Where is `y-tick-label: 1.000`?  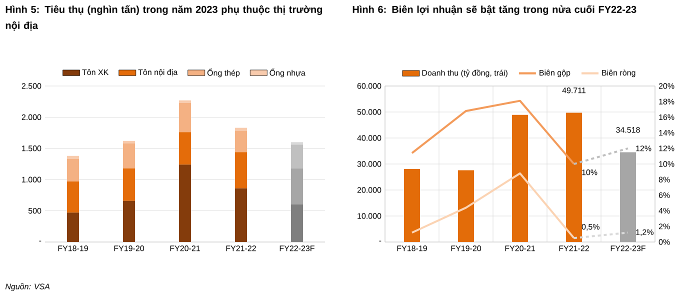
y-tick-label: 1.000 is located at coordinates (32, 179).